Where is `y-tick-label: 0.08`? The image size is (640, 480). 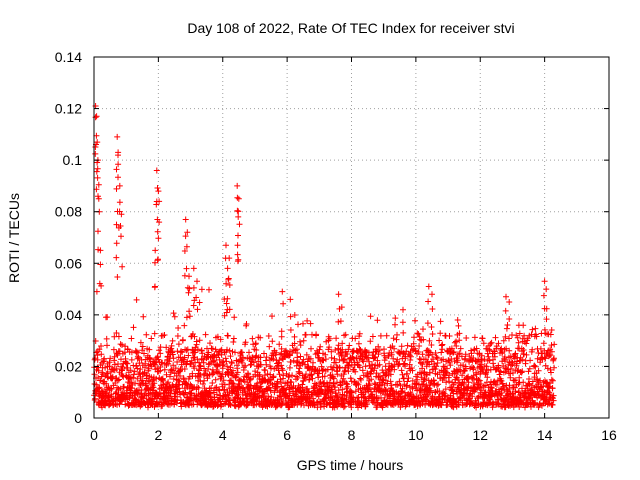
y-tick-label: 0.08 is located at coordinates (68, 212).